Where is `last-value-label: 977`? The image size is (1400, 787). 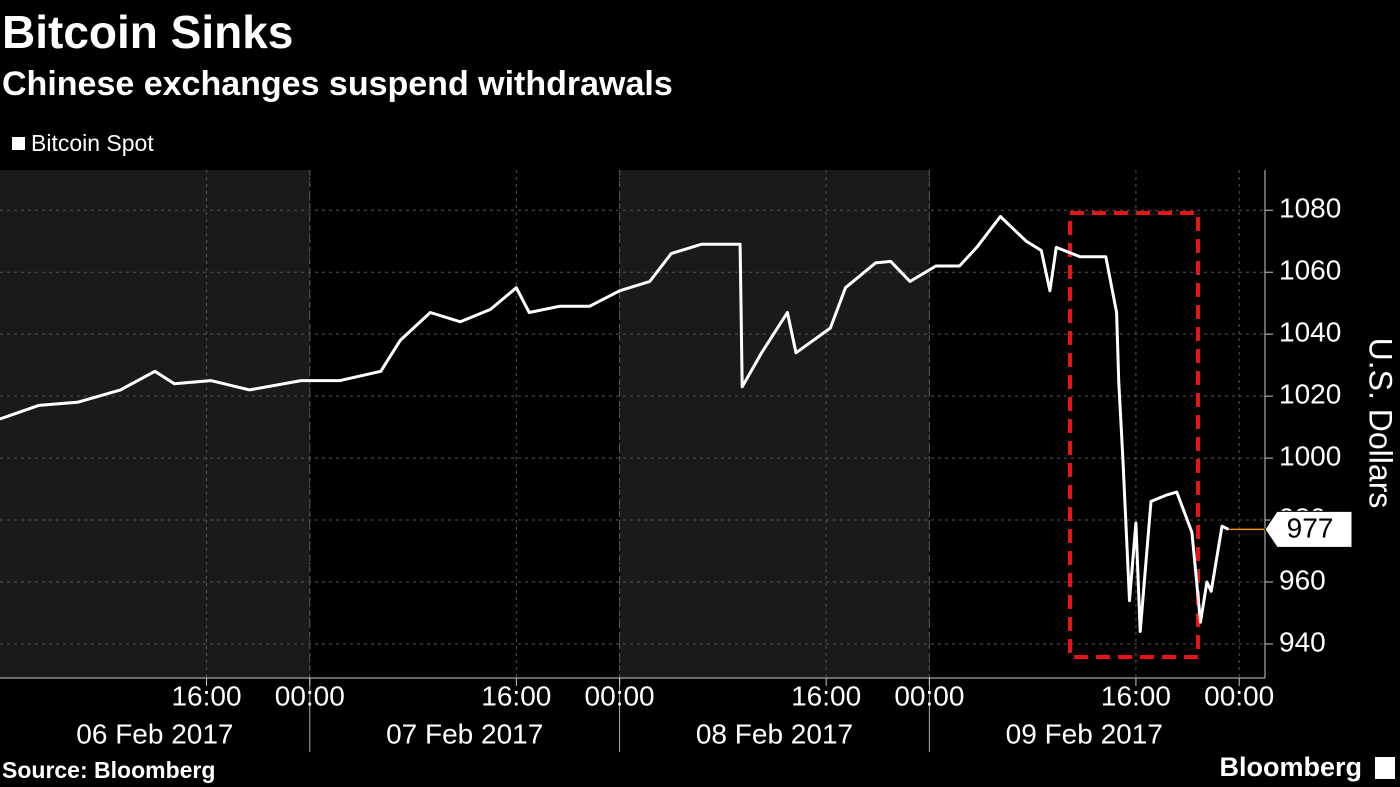 last-value-label: 977 is located at coordinates (1310, 528).